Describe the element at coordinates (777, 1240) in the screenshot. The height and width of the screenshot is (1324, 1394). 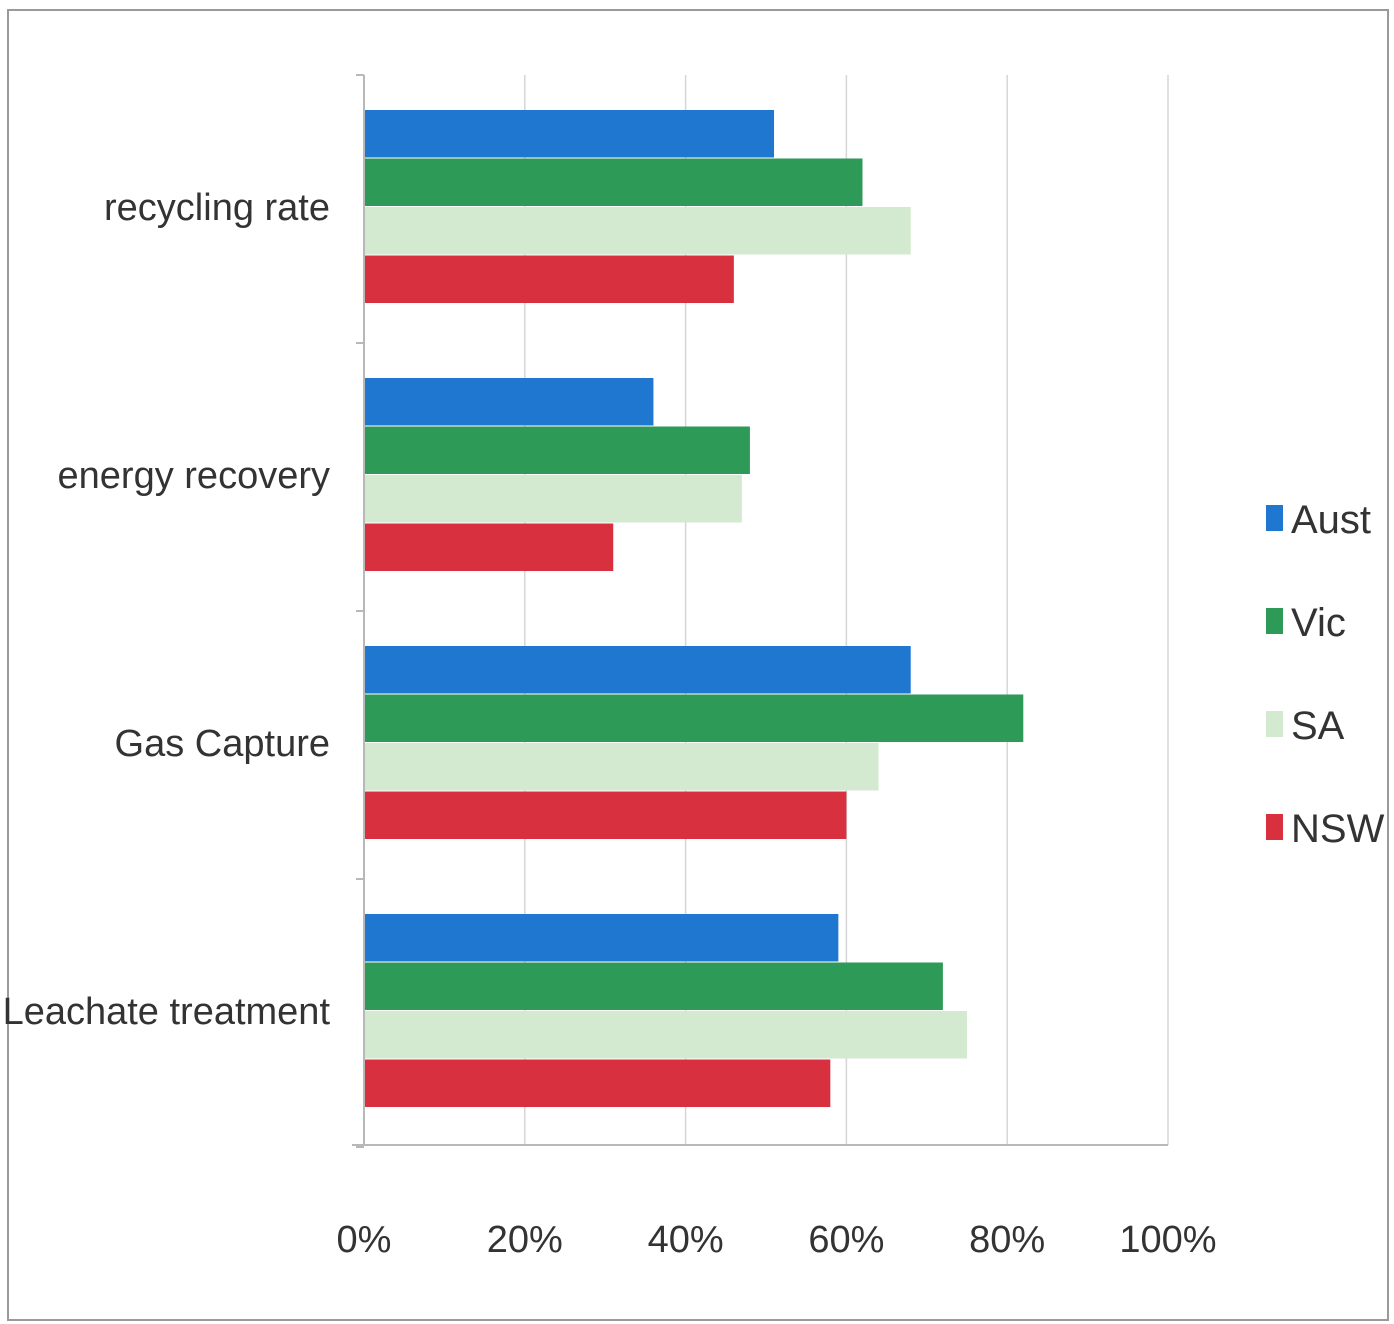
I see `x-tick-labels: 0% 20% 40% 60% 80% 100%` at that location.